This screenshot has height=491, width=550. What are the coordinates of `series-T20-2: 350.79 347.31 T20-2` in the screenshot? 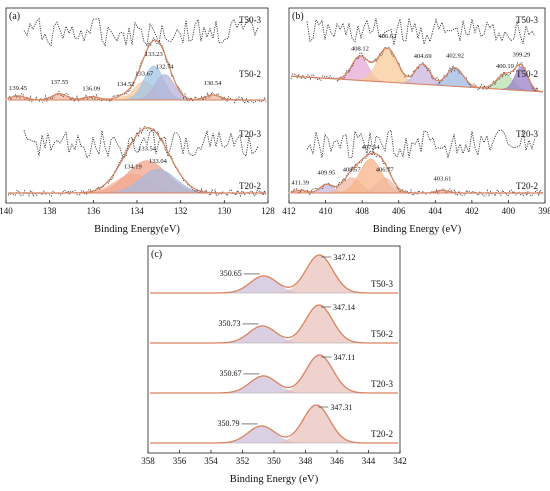 It's located at (274, 423).